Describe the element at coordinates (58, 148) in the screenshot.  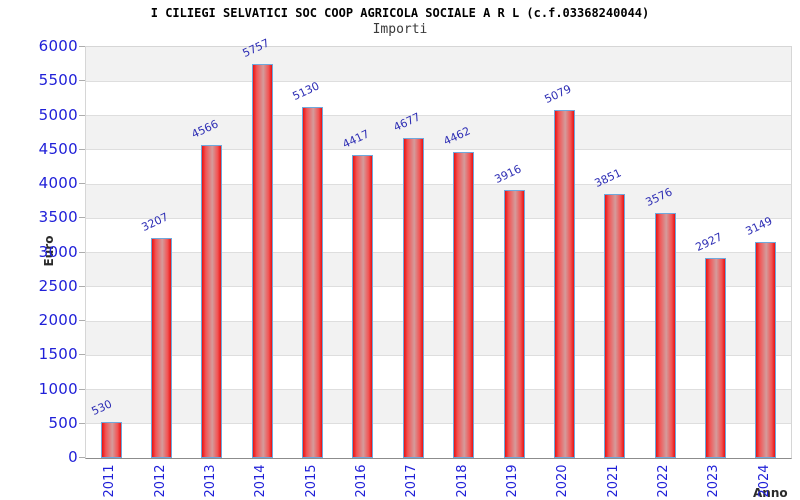
I see `y-tick-label: 4500` at that location.